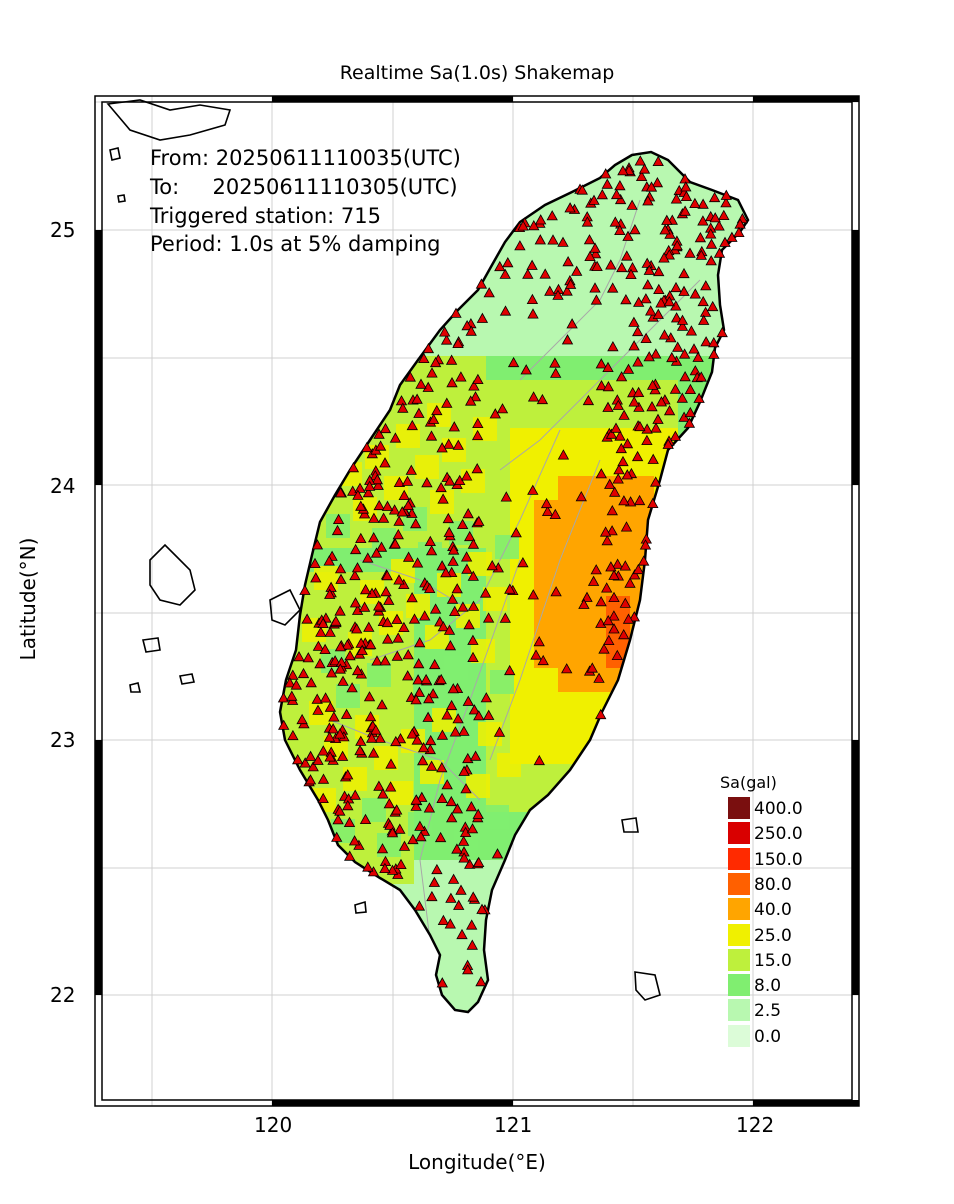  Describe the element at coordinates (778, 834) in the screenshot. I see `legend-label: 250.0` at that location.